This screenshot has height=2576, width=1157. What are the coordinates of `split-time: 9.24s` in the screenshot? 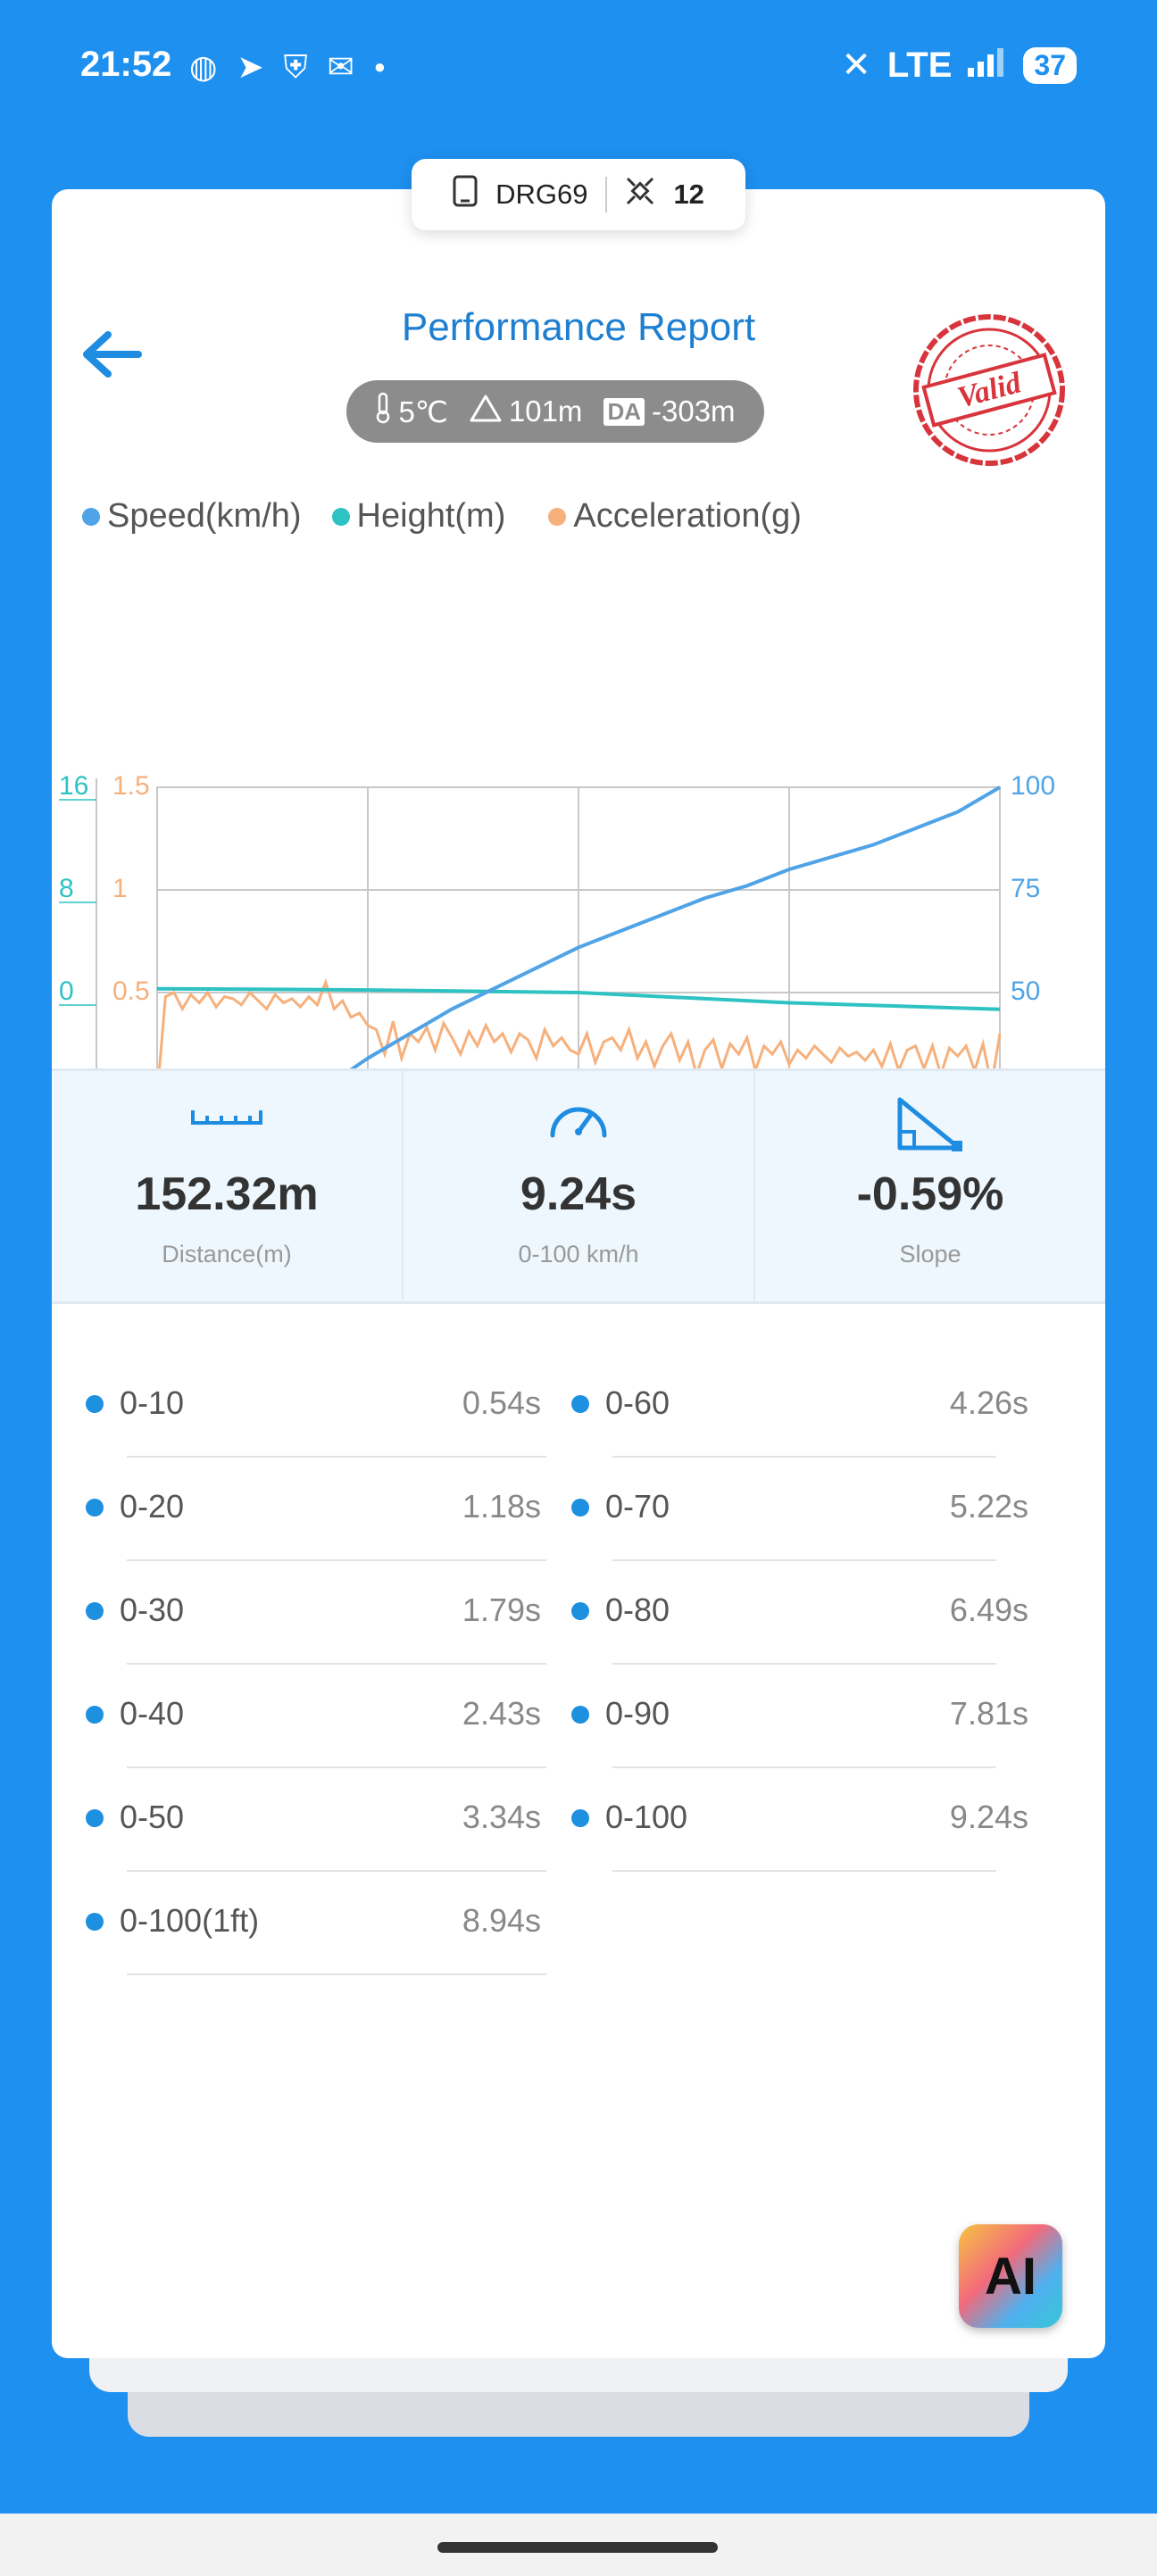 It's located at (988, 1817).